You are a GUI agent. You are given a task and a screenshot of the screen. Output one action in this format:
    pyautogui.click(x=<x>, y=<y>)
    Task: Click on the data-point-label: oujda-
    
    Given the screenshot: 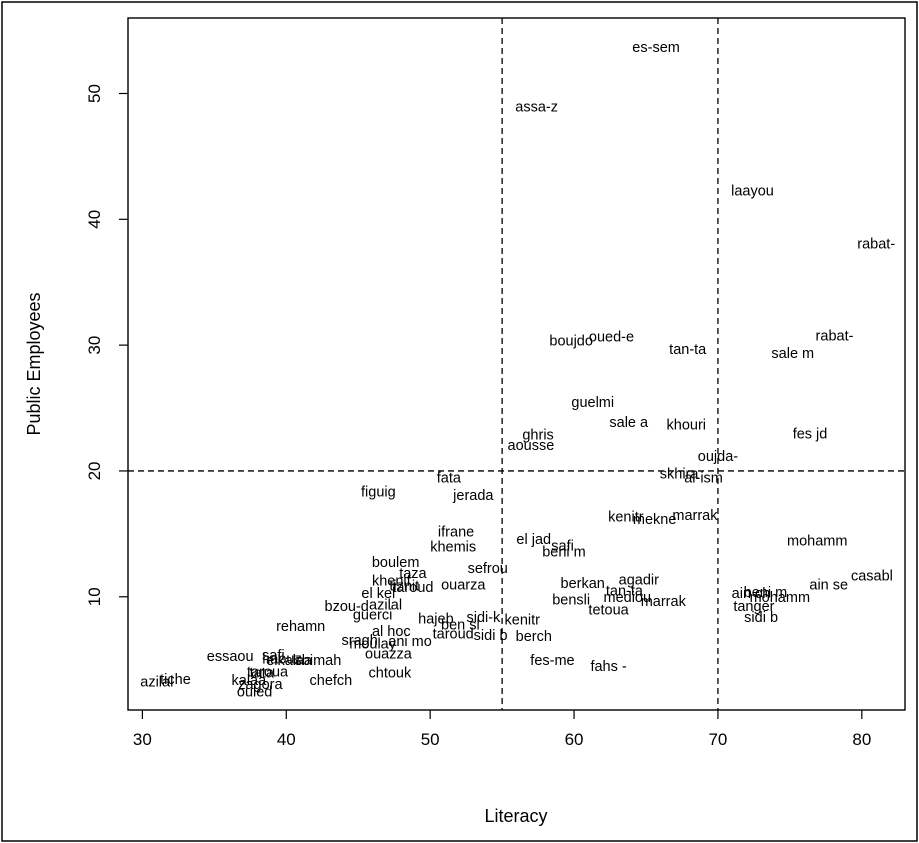 What is the action you would take?
    pyautogui.click(x=718, y=457)
    